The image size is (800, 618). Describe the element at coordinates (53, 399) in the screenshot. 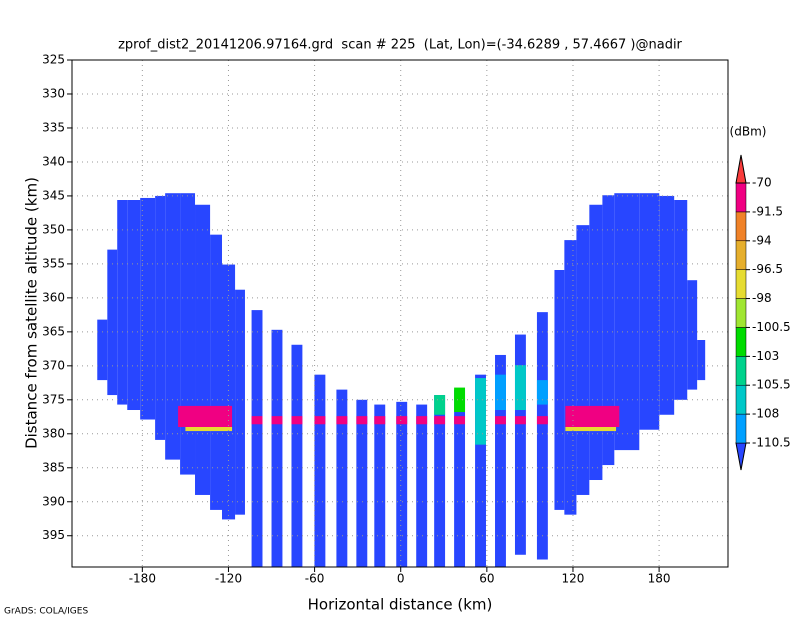

I see `y-tick-label: 375` at that location.